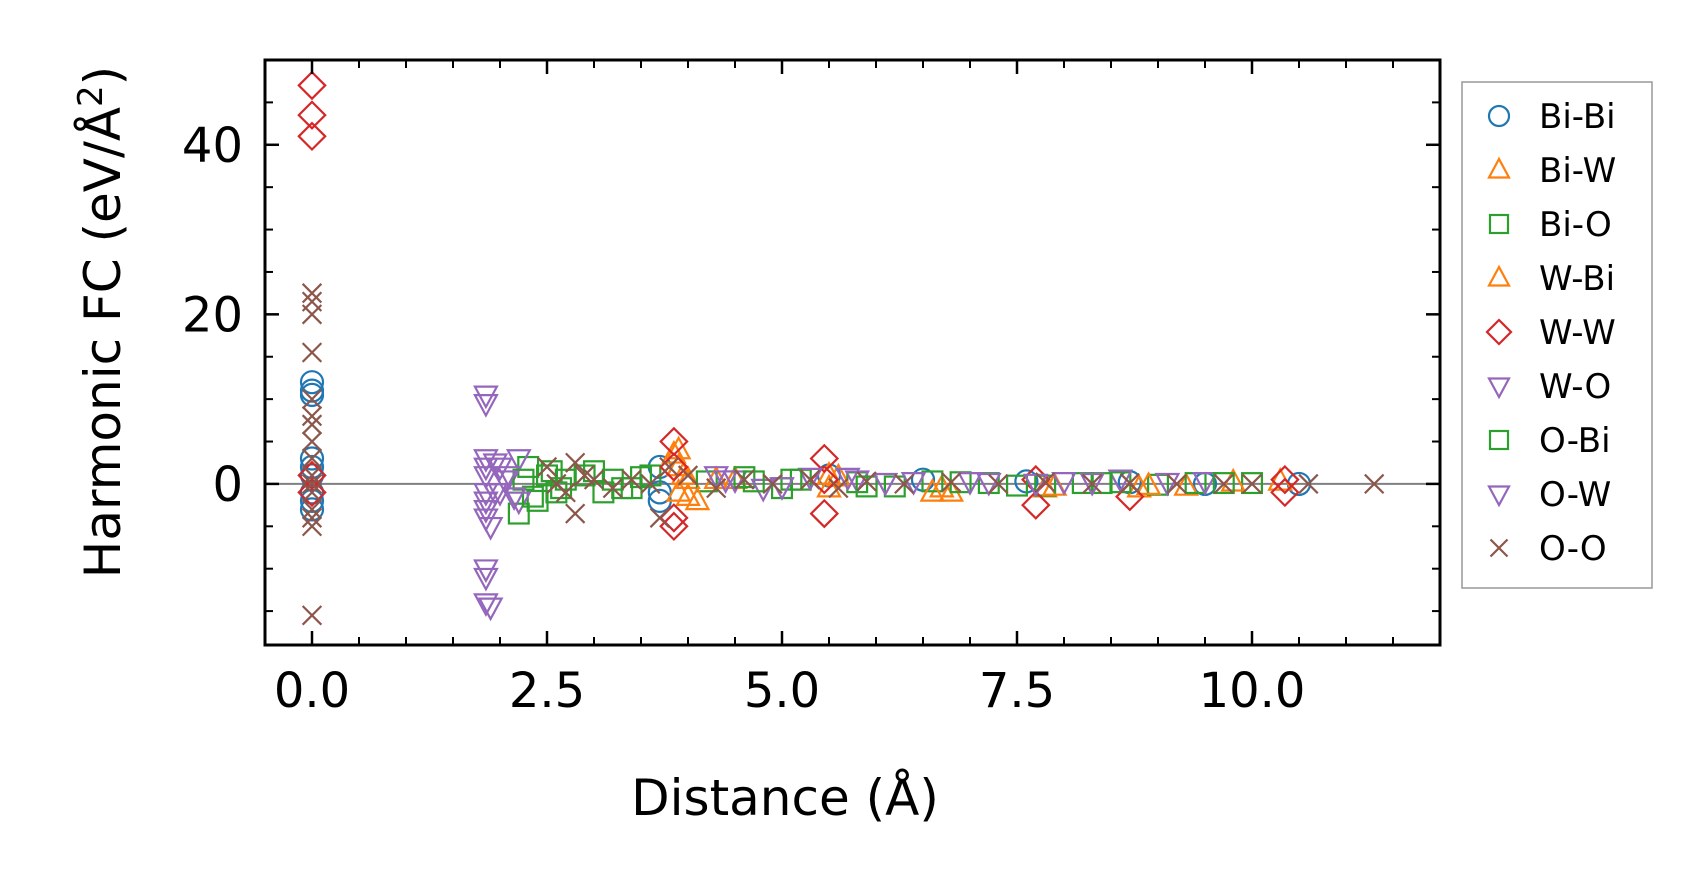 This screenshot has width=1692, height=883. What do you see at coordinates (1575, 387) in the screenshot?
I see `legend-label: W-O` at bounding box center [1575, 387].